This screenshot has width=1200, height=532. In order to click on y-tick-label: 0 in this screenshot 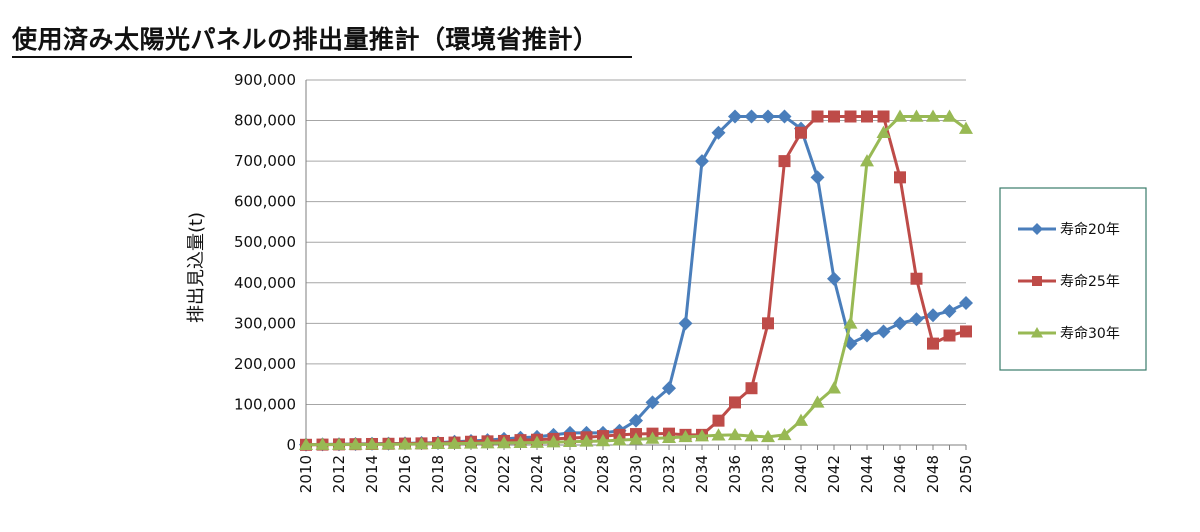, I will do `click(291, 445)`.